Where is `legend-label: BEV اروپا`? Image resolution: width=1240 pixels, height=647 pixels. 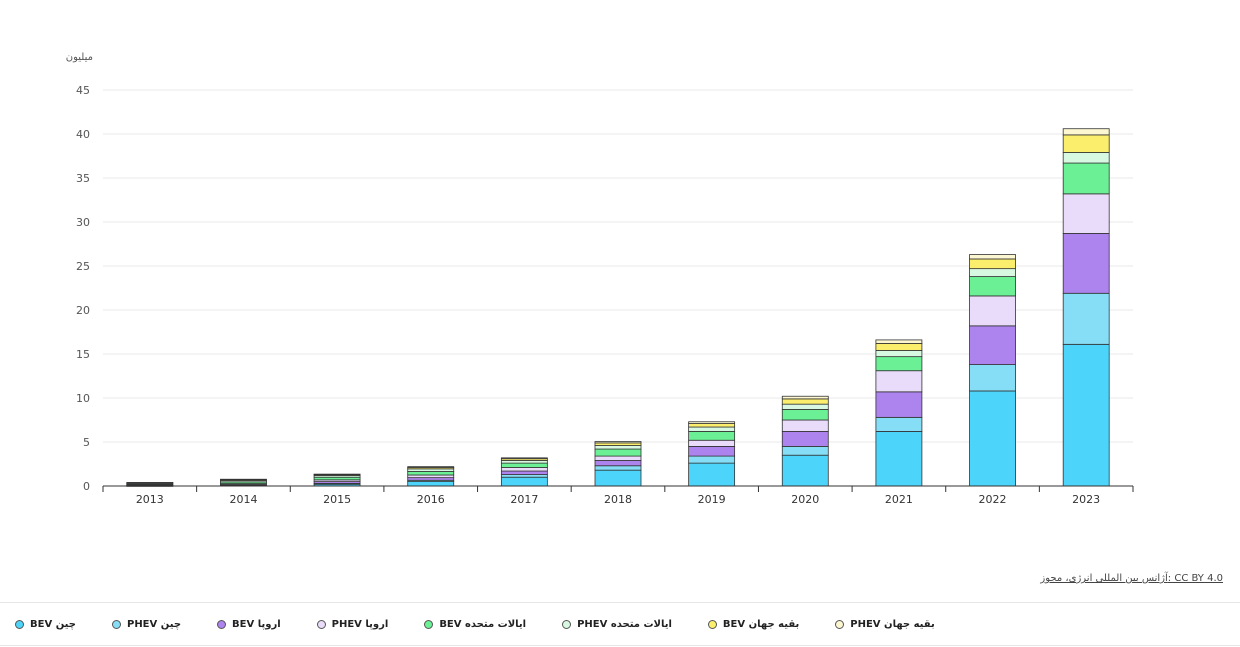
legend-label: BEV اروپا is located at coordinates (256, 624).